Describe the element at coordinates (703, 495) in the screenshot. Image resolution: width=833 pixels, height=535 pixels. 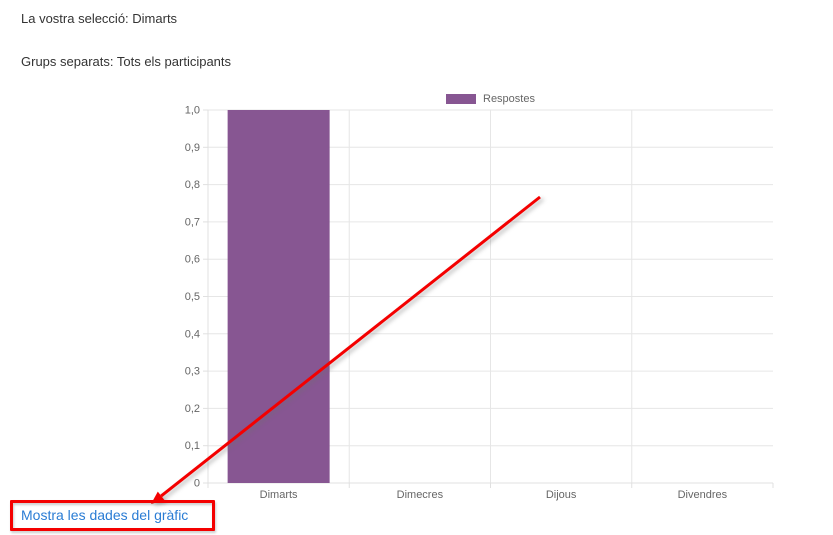
I see `x-tick-label-divendres: Divendres` at that location.